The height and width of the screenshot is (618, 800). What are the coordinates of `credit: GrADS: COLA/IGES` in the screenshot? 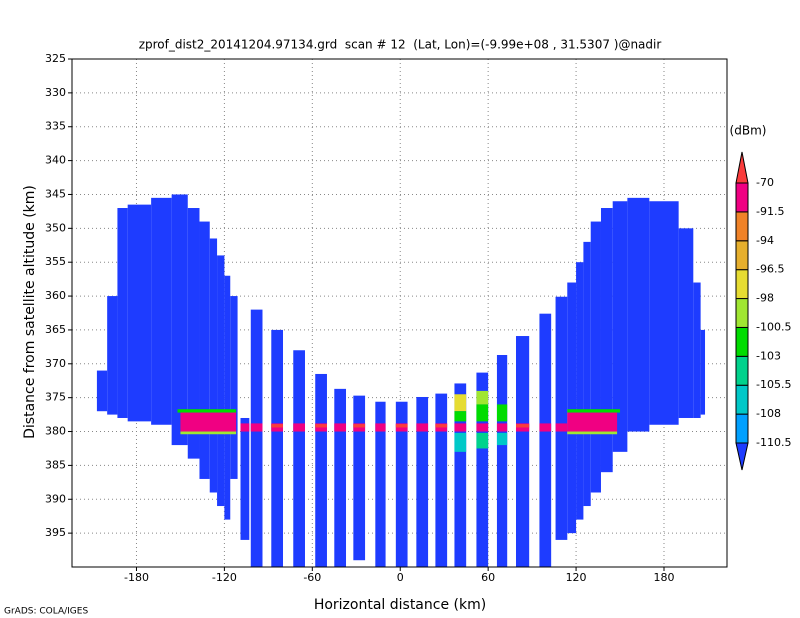 It's located at (46, 612).